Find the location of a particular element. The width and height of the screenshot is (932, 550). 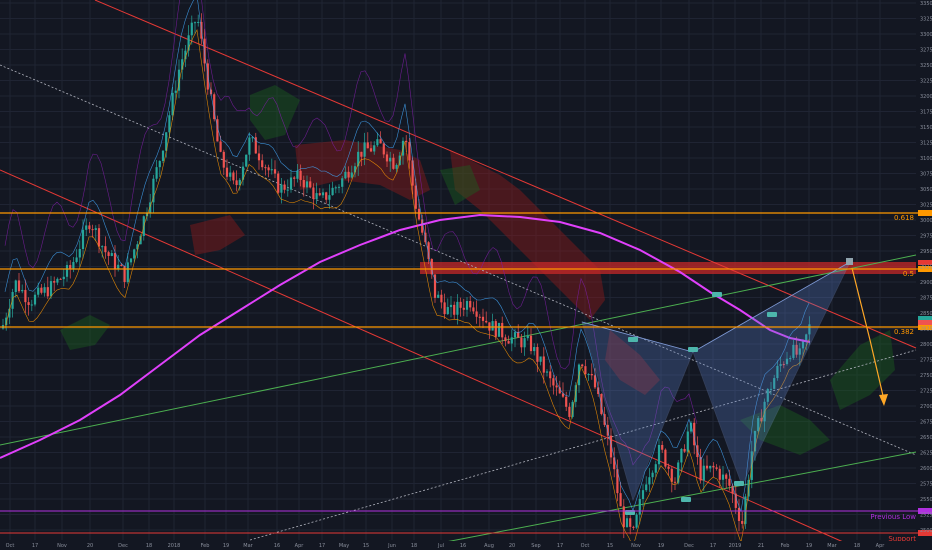

resistance-zone-rect is located at coordinates (668, 268).